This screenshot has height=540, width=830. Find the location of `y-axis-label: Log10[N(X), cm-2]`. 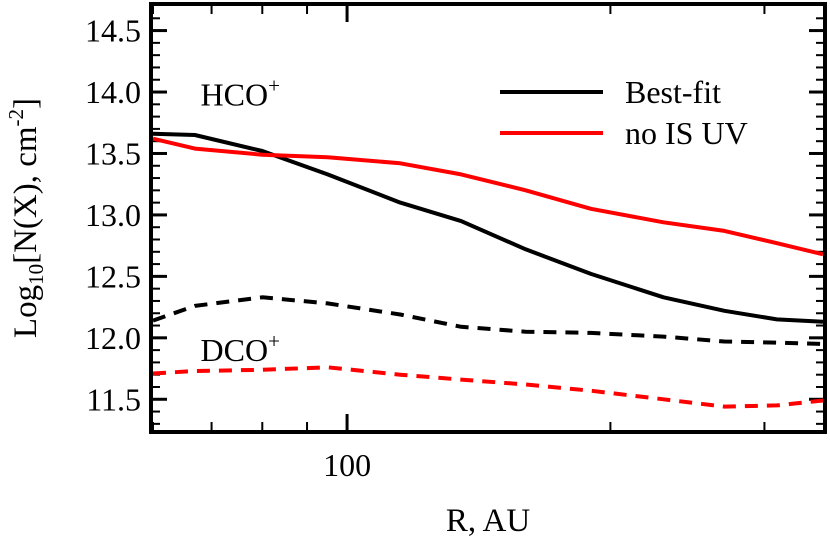

y-axis-label: Log10[N(X), cm-2] is located at coordinates (26, 218).